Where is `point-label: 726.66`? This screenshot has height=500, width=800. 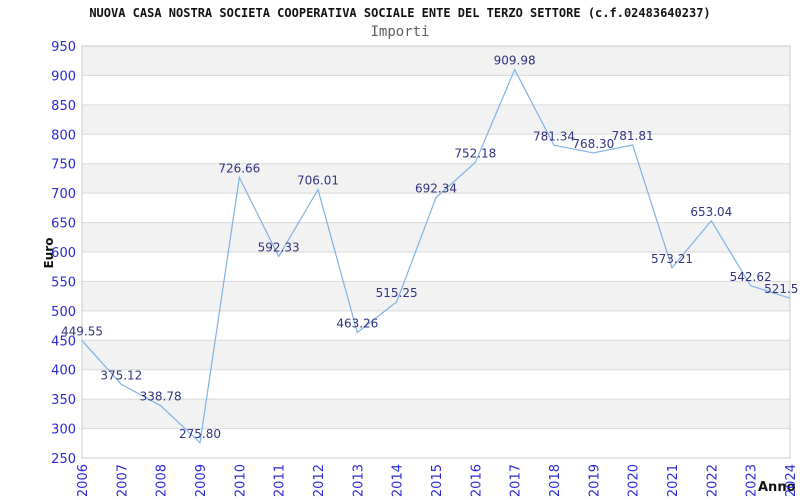
point-label: 726.66 is located at coordinates (239, 168).